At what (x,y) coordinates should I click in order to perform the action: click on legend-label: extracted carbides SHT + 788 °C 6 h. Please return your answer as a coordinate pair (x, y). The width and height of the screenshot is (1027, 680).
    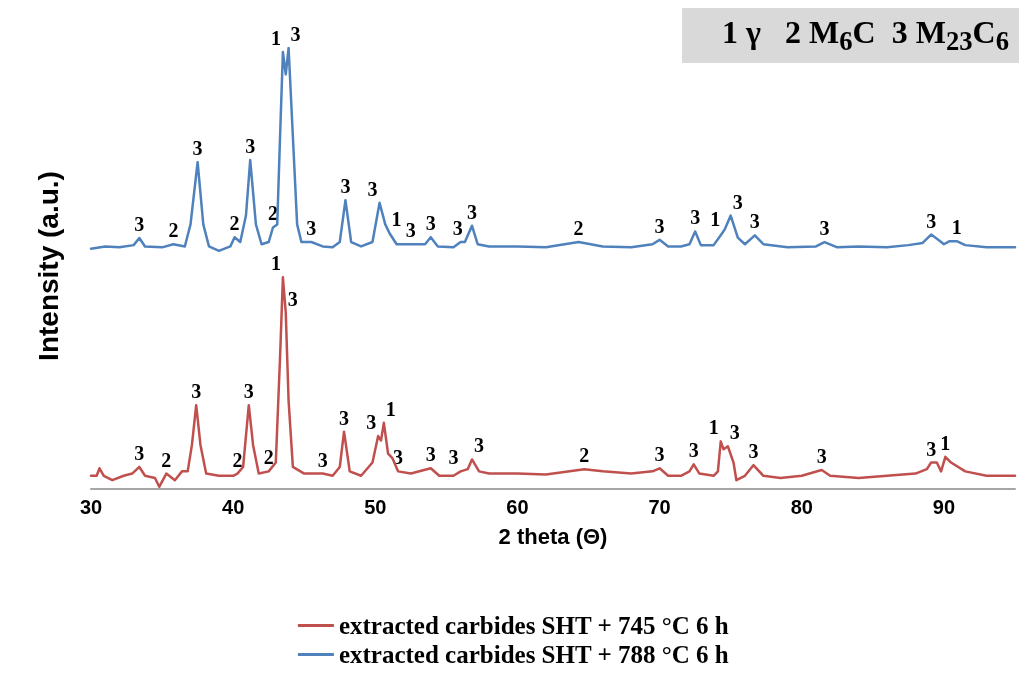
    Looking at the image, I should click on (533, 654).